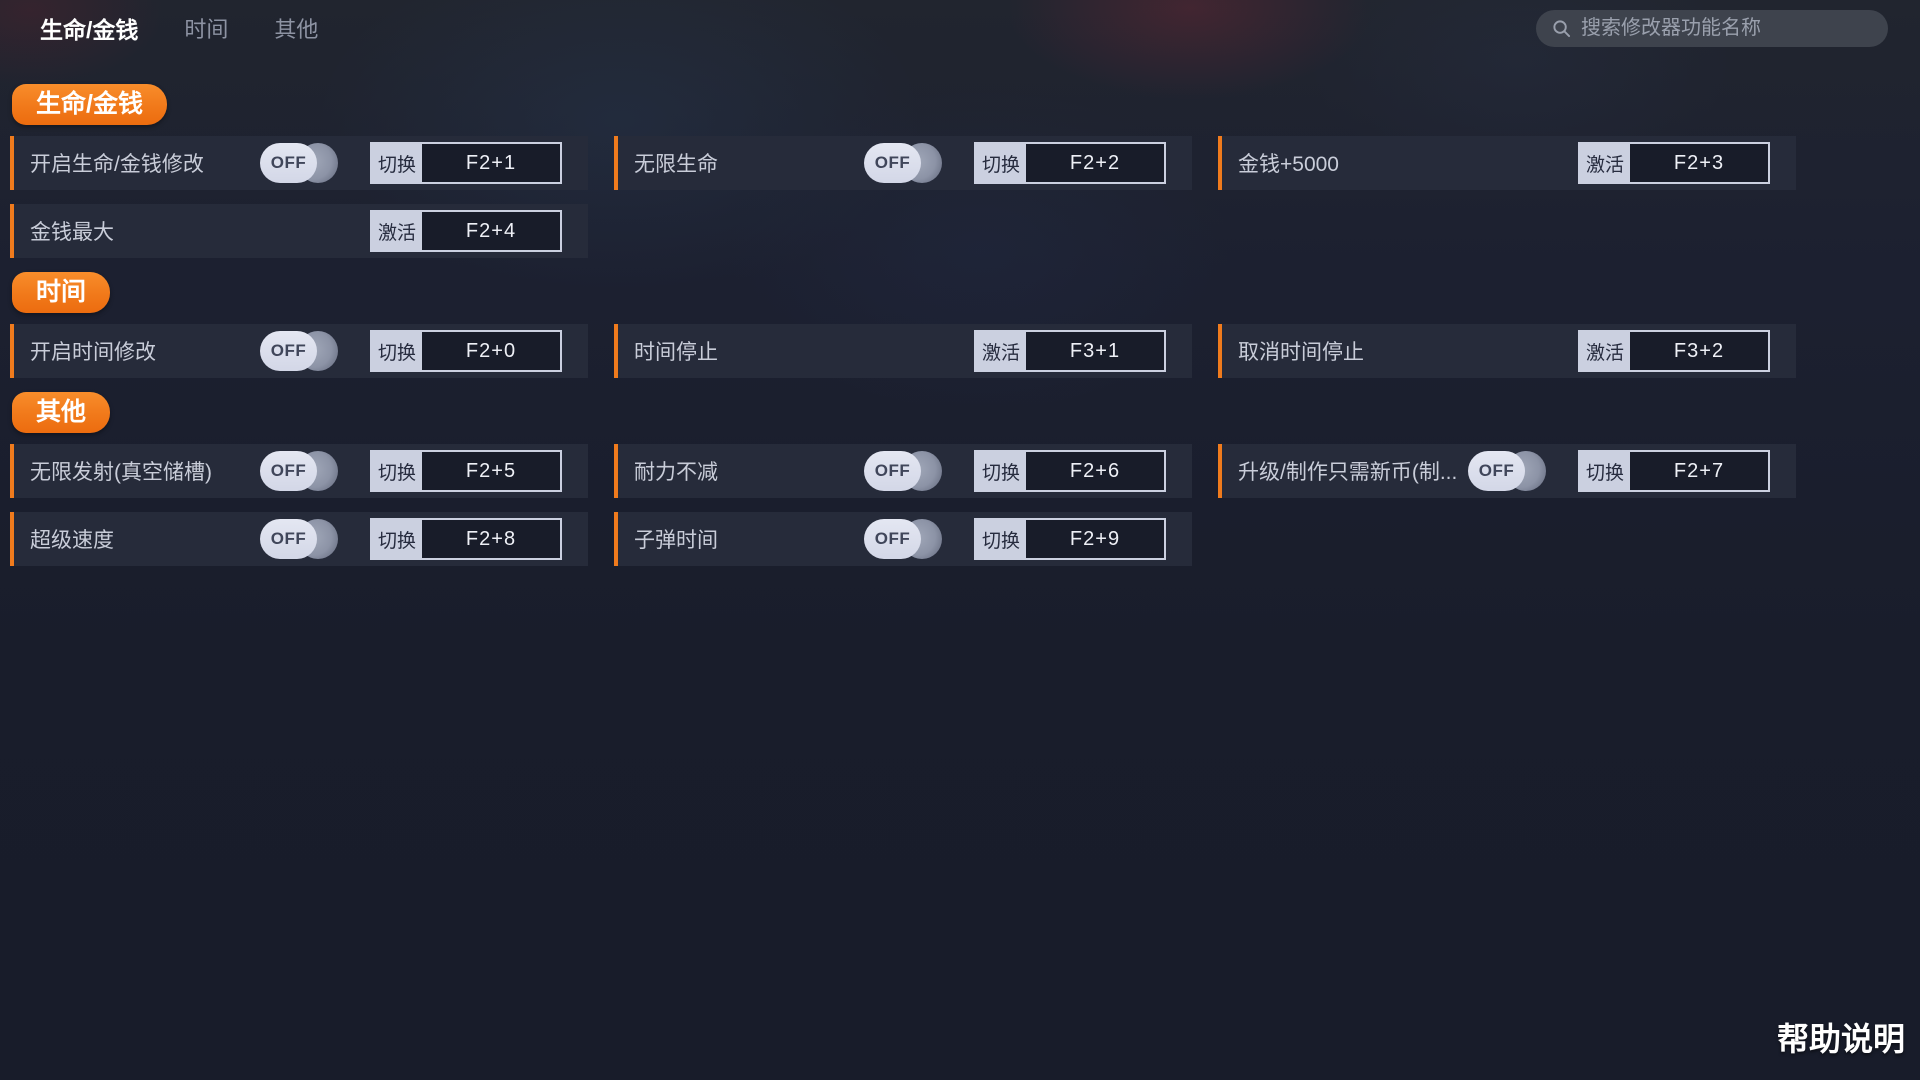 This screenshot has width=1920, height=1080. Describe the element at coordinates (121, 472) in the screenshot. I see `feature-label: 无限发射(真空储槽)` at that location.